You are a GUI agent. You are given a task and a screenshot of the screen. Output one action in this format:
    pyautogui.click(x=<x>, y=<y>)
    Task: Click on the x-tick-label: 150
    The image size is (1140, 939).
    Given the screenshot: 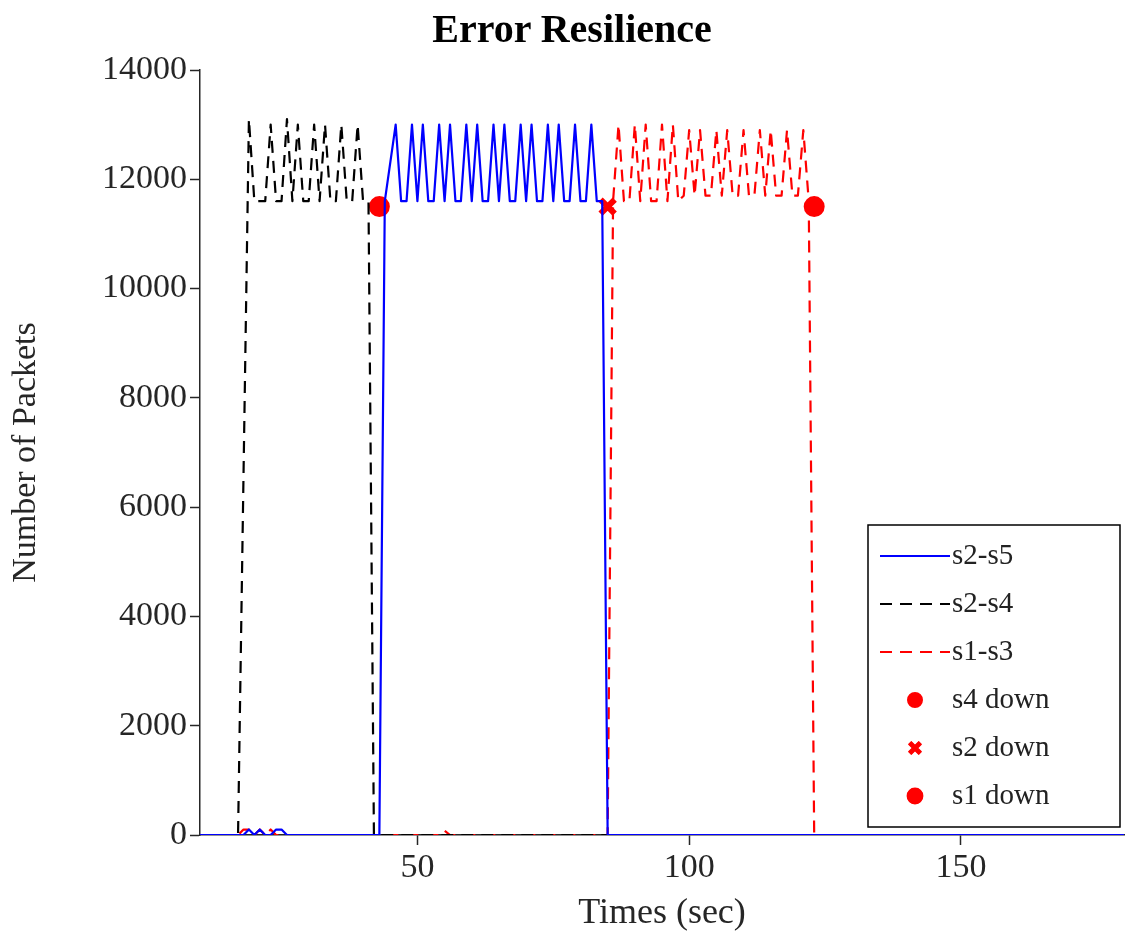 What is the action you would take?
    pyautogui.click(x=961, y=866)
    